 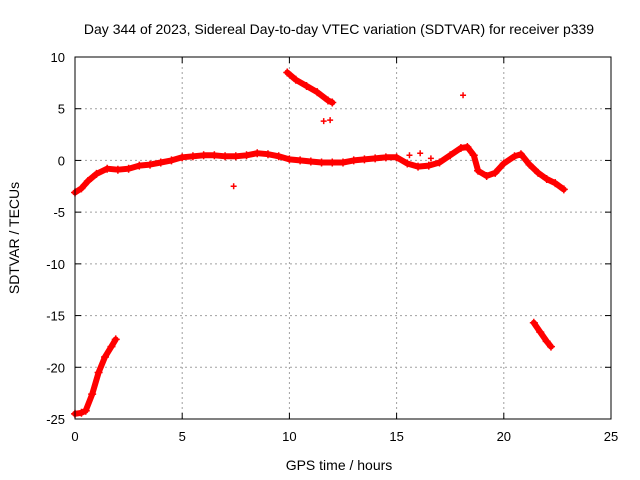 I want to click on y-tick-label: -20, so click(x=55, y=367).